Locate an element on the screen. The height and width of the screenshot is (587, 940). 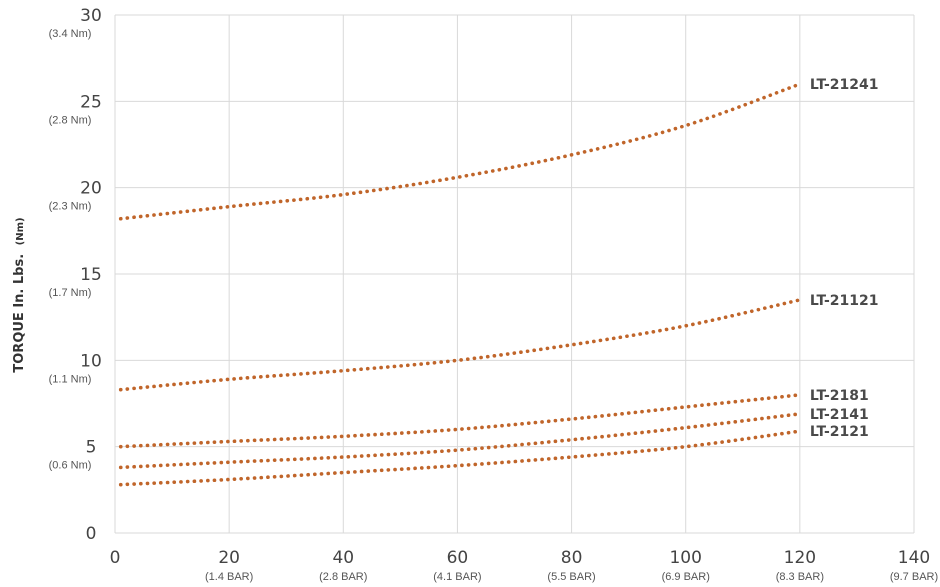
series-label-lt-2141: LT-2141 is located at coordinates (839, 415).